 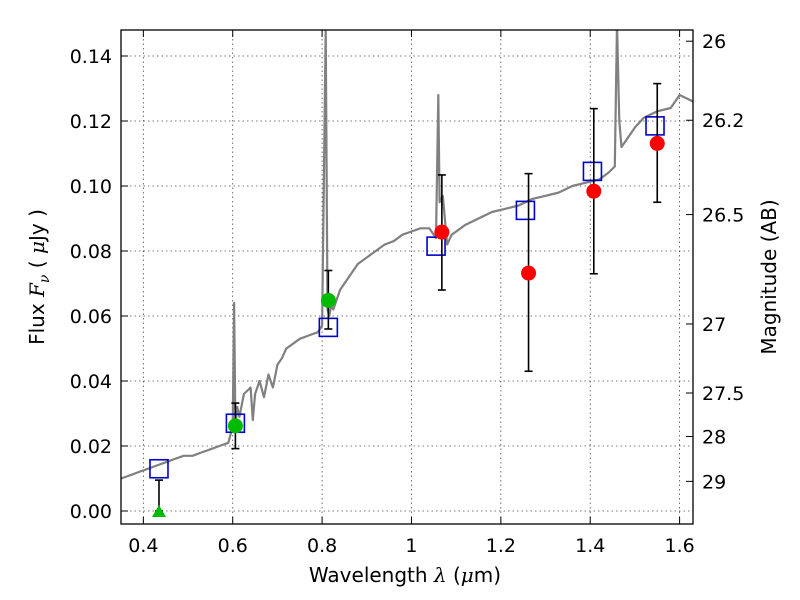 I want to click on y-tick-label: 0.04, so click(x=91, y=382).